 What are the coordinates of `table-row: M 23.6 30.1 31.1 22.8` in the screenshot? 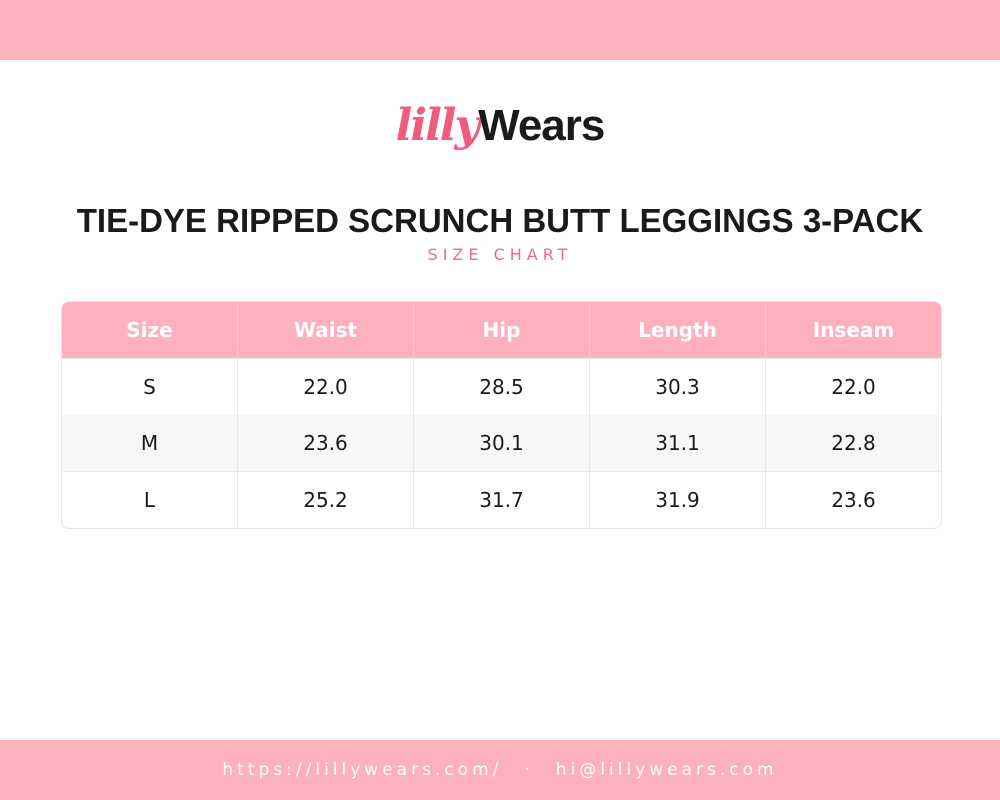 It's located at (501, 443).